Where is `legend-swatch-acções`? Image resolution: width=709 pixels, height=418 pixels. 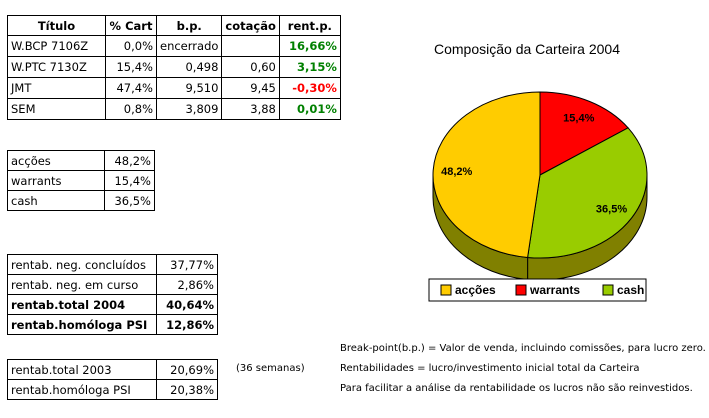 legend-swatch-acções is located at coordinates (446, 290).